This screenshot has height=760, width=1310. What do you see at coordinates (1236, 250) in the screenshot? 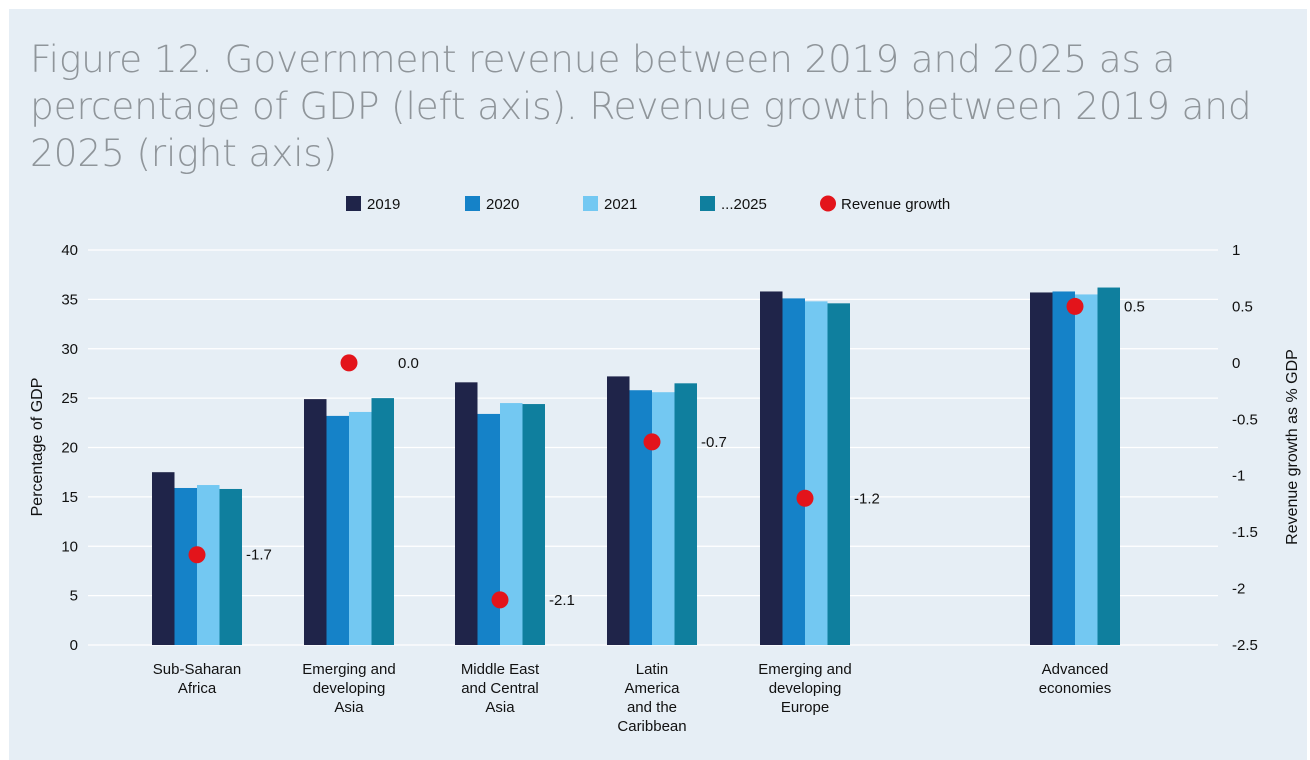
I see `y2-tick-label: 1` at bounding box center [1236, 250].